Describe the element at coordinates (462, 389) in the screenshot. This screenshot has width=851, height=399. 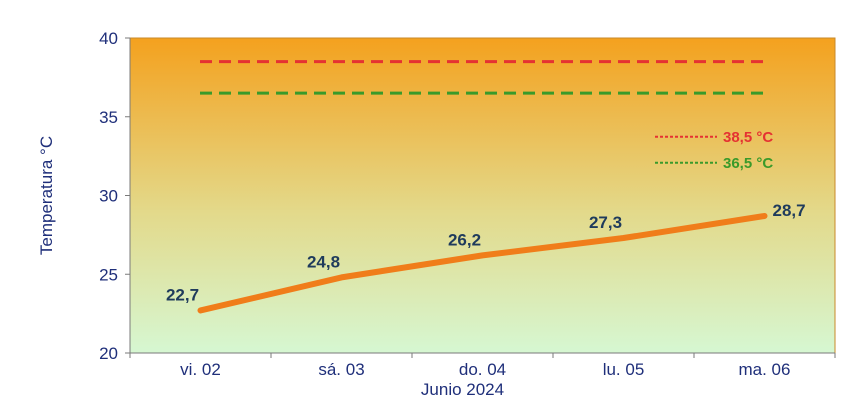
I see `x-axis-title: Junio 2024` at that location.